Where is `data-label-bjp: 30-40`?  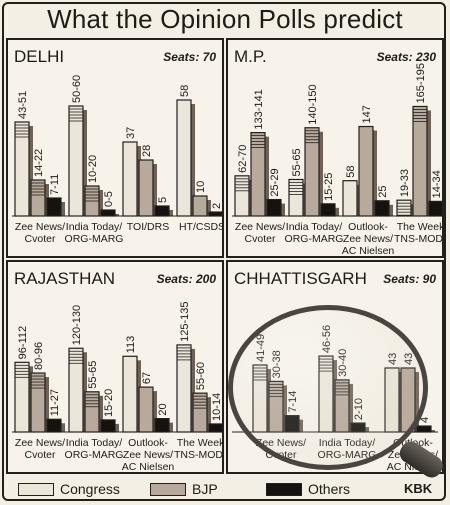 data-label-bjp: 30-40 is located at coordinates (343, 363).